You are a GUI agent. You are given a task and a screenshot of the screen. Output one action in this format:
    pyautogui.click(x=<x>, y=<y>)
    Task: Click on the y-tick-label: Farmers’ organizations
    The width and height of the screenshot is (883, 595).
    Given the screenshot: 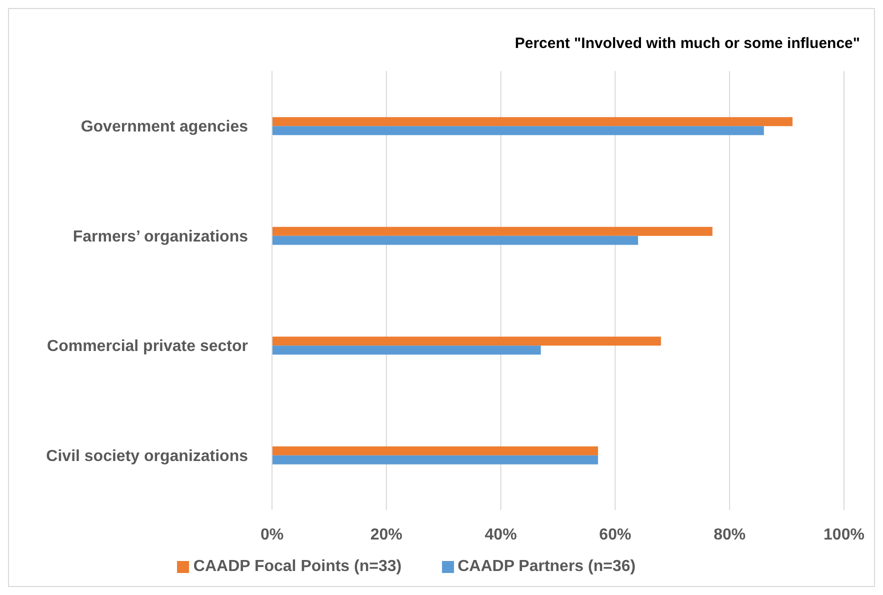 What is the action you would take?
    pyautogui.click(x=160, y=237)
    